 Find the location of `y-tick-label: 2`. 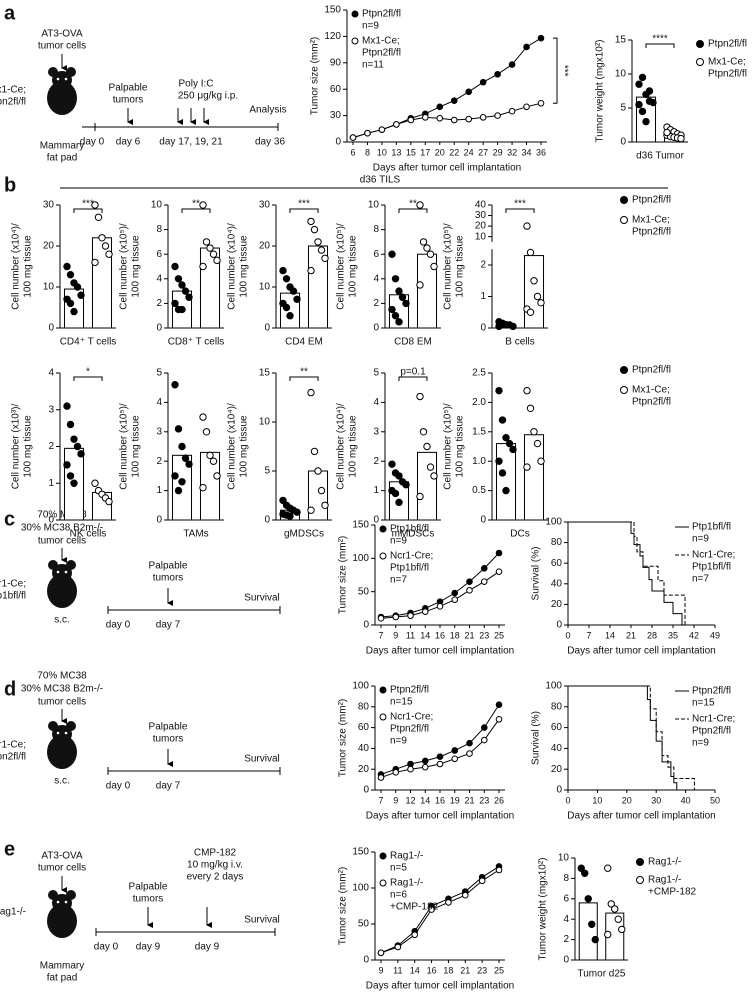

y-tick-label: 2 is located at coordinates (376, 461).